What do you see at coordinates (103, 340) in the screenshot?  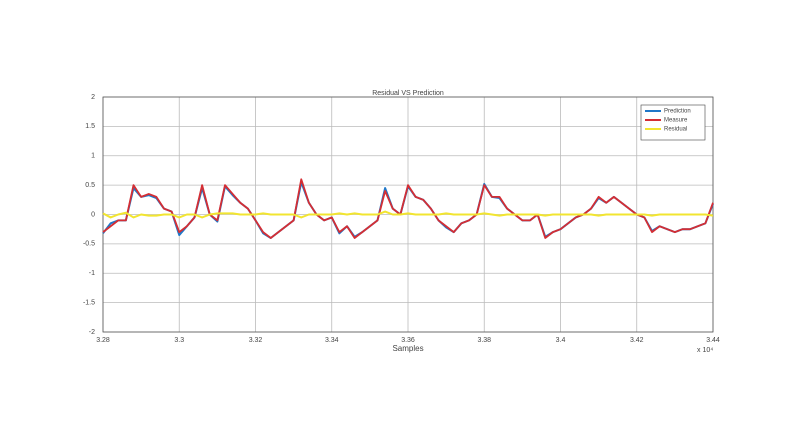 I see `x-tick-label: 3.28` at bounding box center [103, 340].